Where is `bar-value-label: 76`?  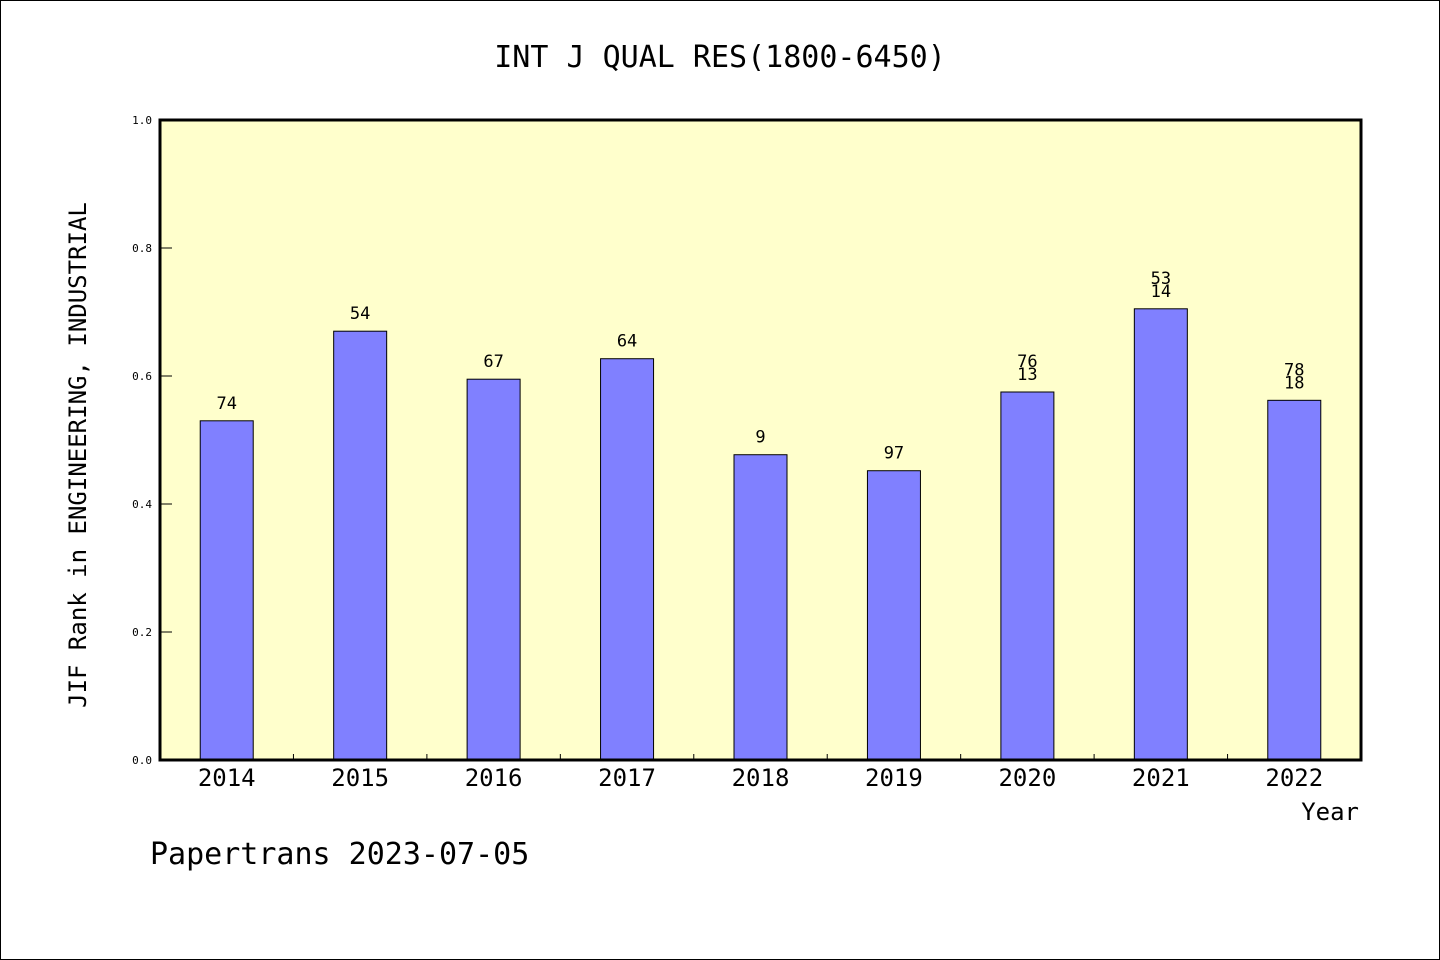 bar-value-label: 76 is located at coordinates (1027, 362).